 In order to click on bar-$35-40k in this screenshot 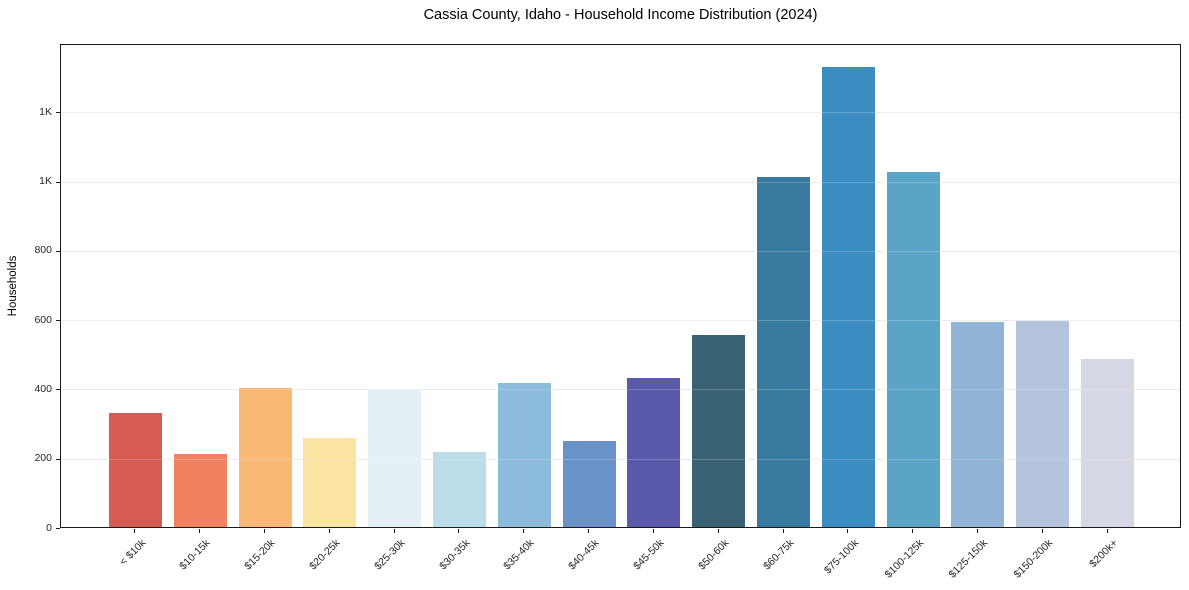, I will do `click(524, 454)`.